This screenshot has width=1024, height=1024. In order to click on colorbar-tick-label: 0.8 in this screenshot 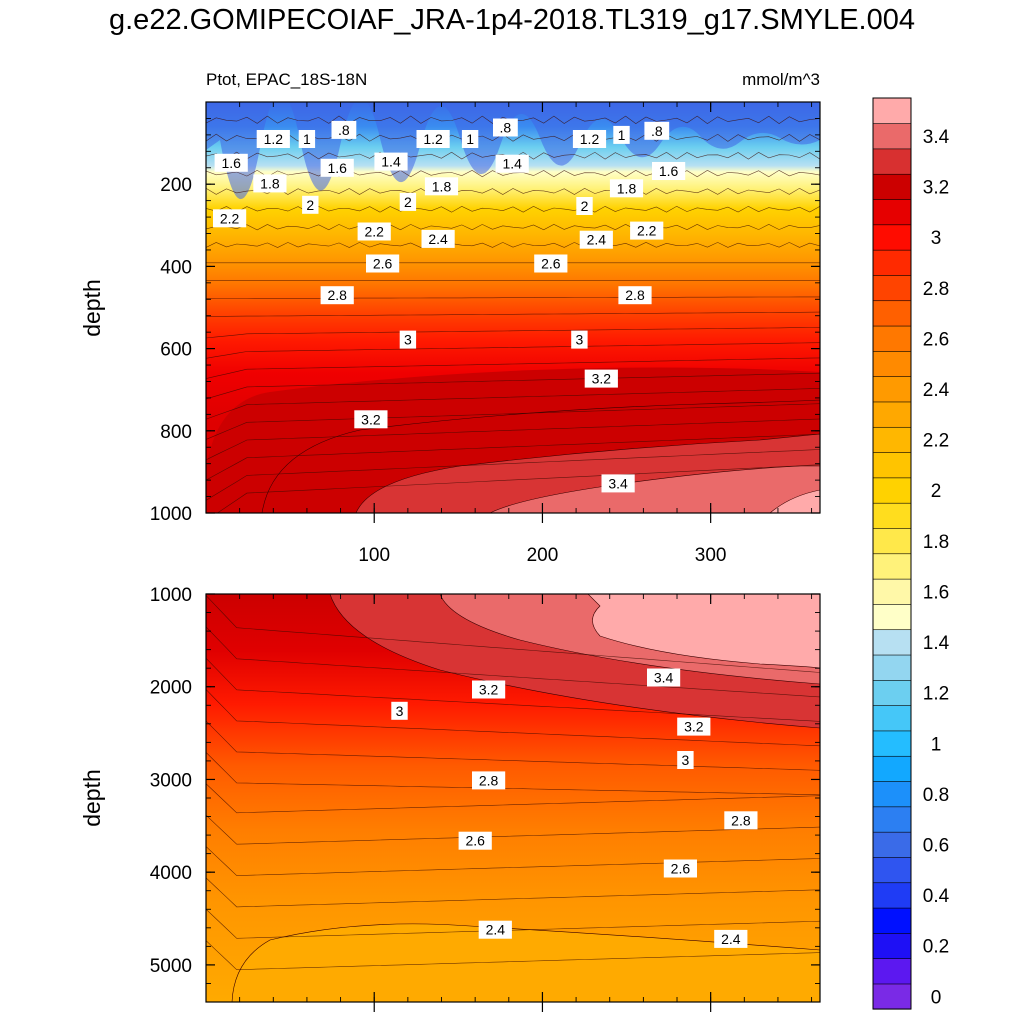, I will do `click(936, 795)`.